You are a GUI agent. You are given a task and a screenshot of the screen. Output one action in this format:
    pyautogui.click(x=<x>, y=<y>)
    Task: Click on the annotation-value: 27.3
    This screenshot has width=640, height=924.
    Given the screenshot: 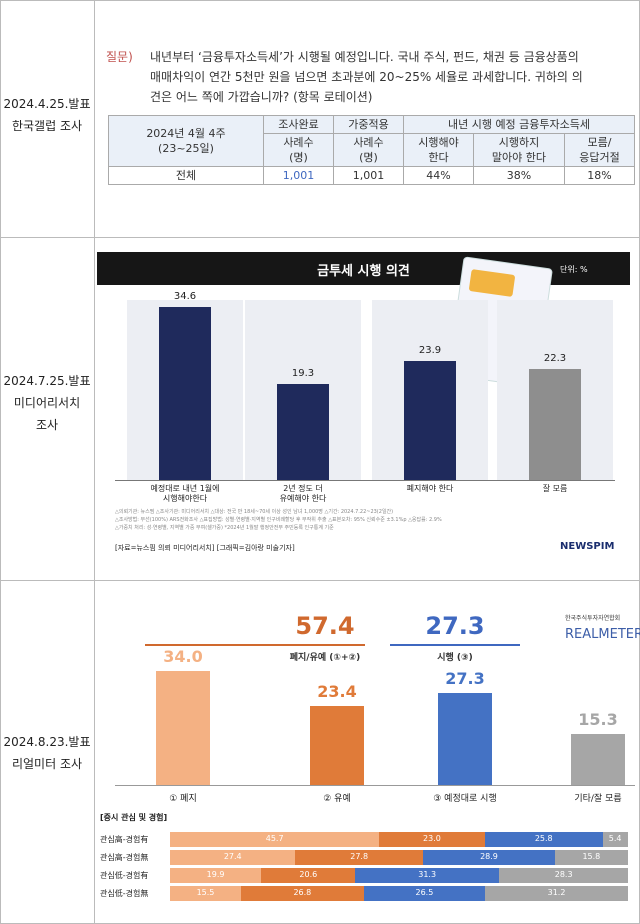 What is the action you would take?
    pyautogui.click(x=455, y=626)
    